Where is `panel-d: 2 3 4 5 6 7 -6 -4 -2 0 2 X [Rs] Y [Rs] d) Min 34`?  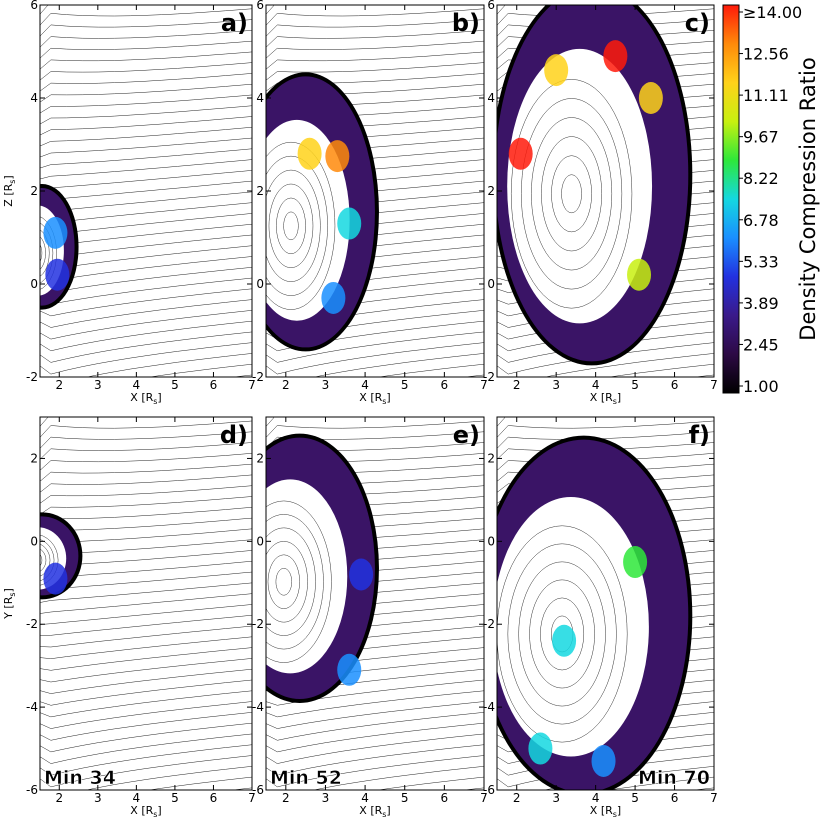
panel-d: 2 3 4 5 6 7 -6 -4 -2 0 2 X [Rs] Y [Rs] d) Min 34 is located at coordinates (129, 617).